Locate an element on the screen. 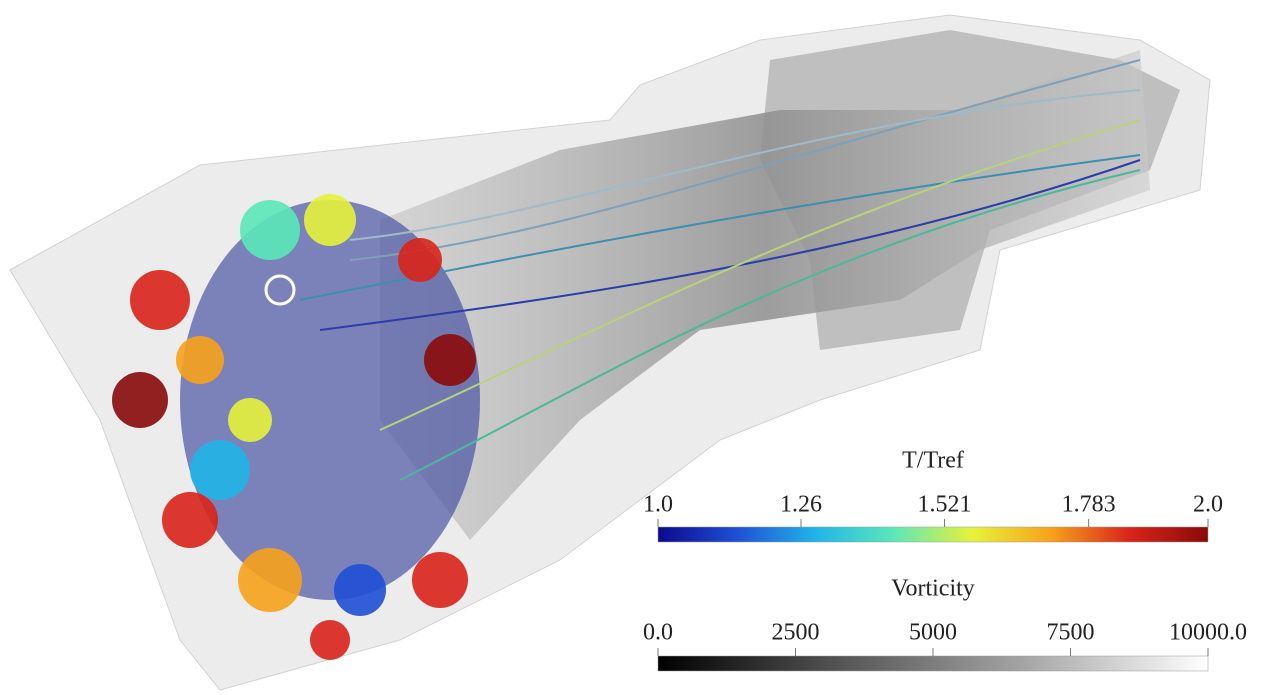 The height and width of the screenshot is (695, 1271). tick-label: 1.521 is located at coordinates (945, 505).